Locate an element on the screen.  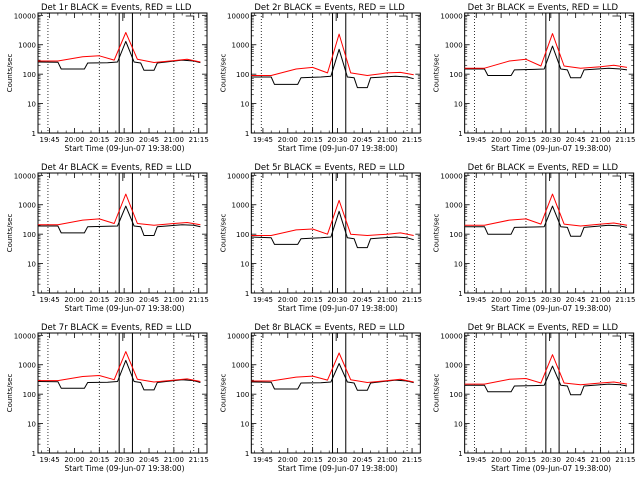
panel-title: Det 2r BLACK = Events, RED = LLD is located at coordinates (329, 8).